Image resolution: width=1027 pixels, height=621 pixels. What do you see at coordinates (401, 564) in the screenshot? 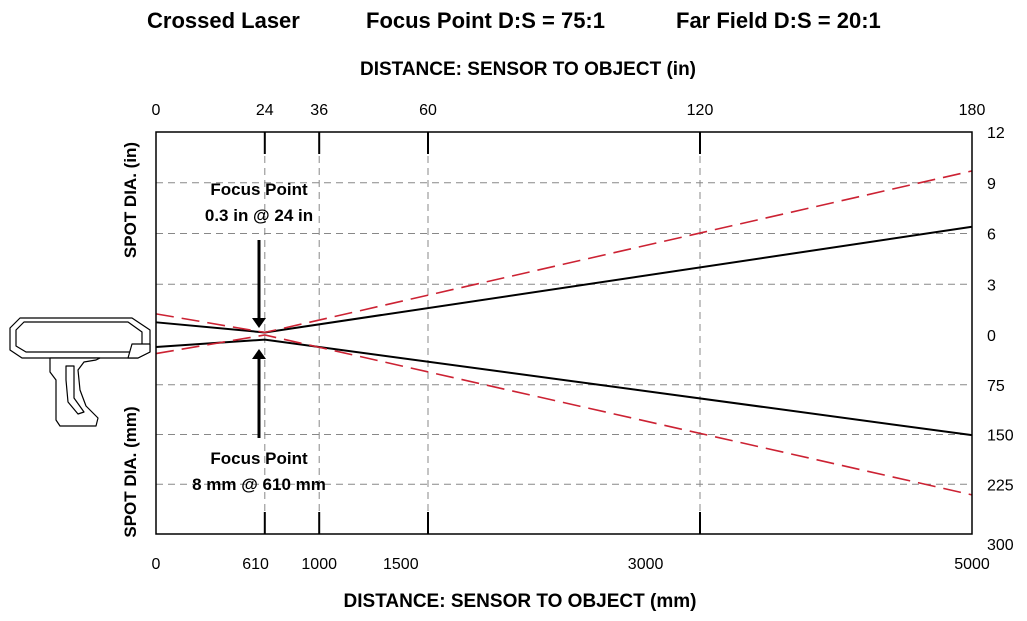
I see `x-tick-label-bottom: 1500` at bounding box center [401, 564].